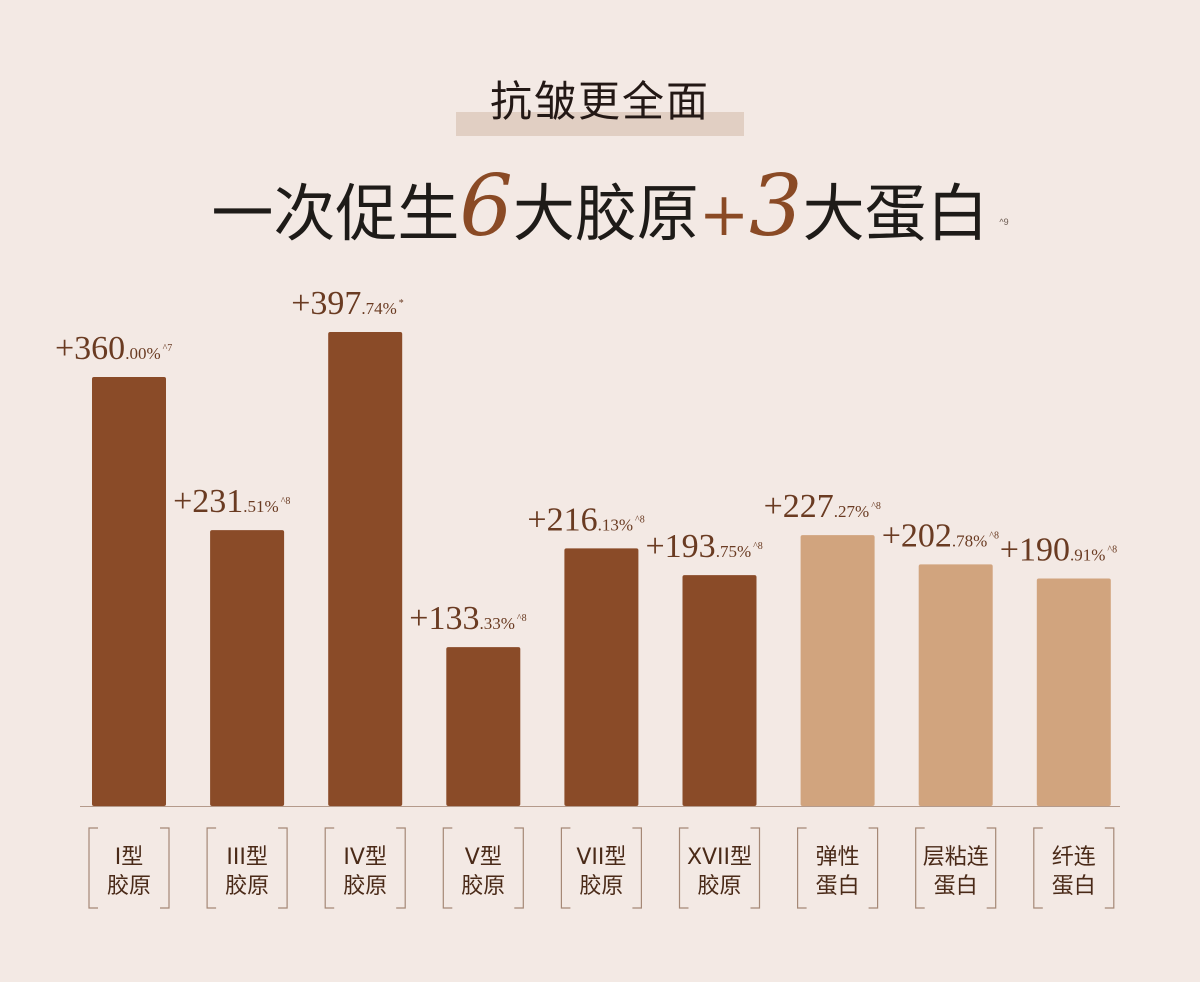  I want to click on value-label-main: +133, so click(444, 618).